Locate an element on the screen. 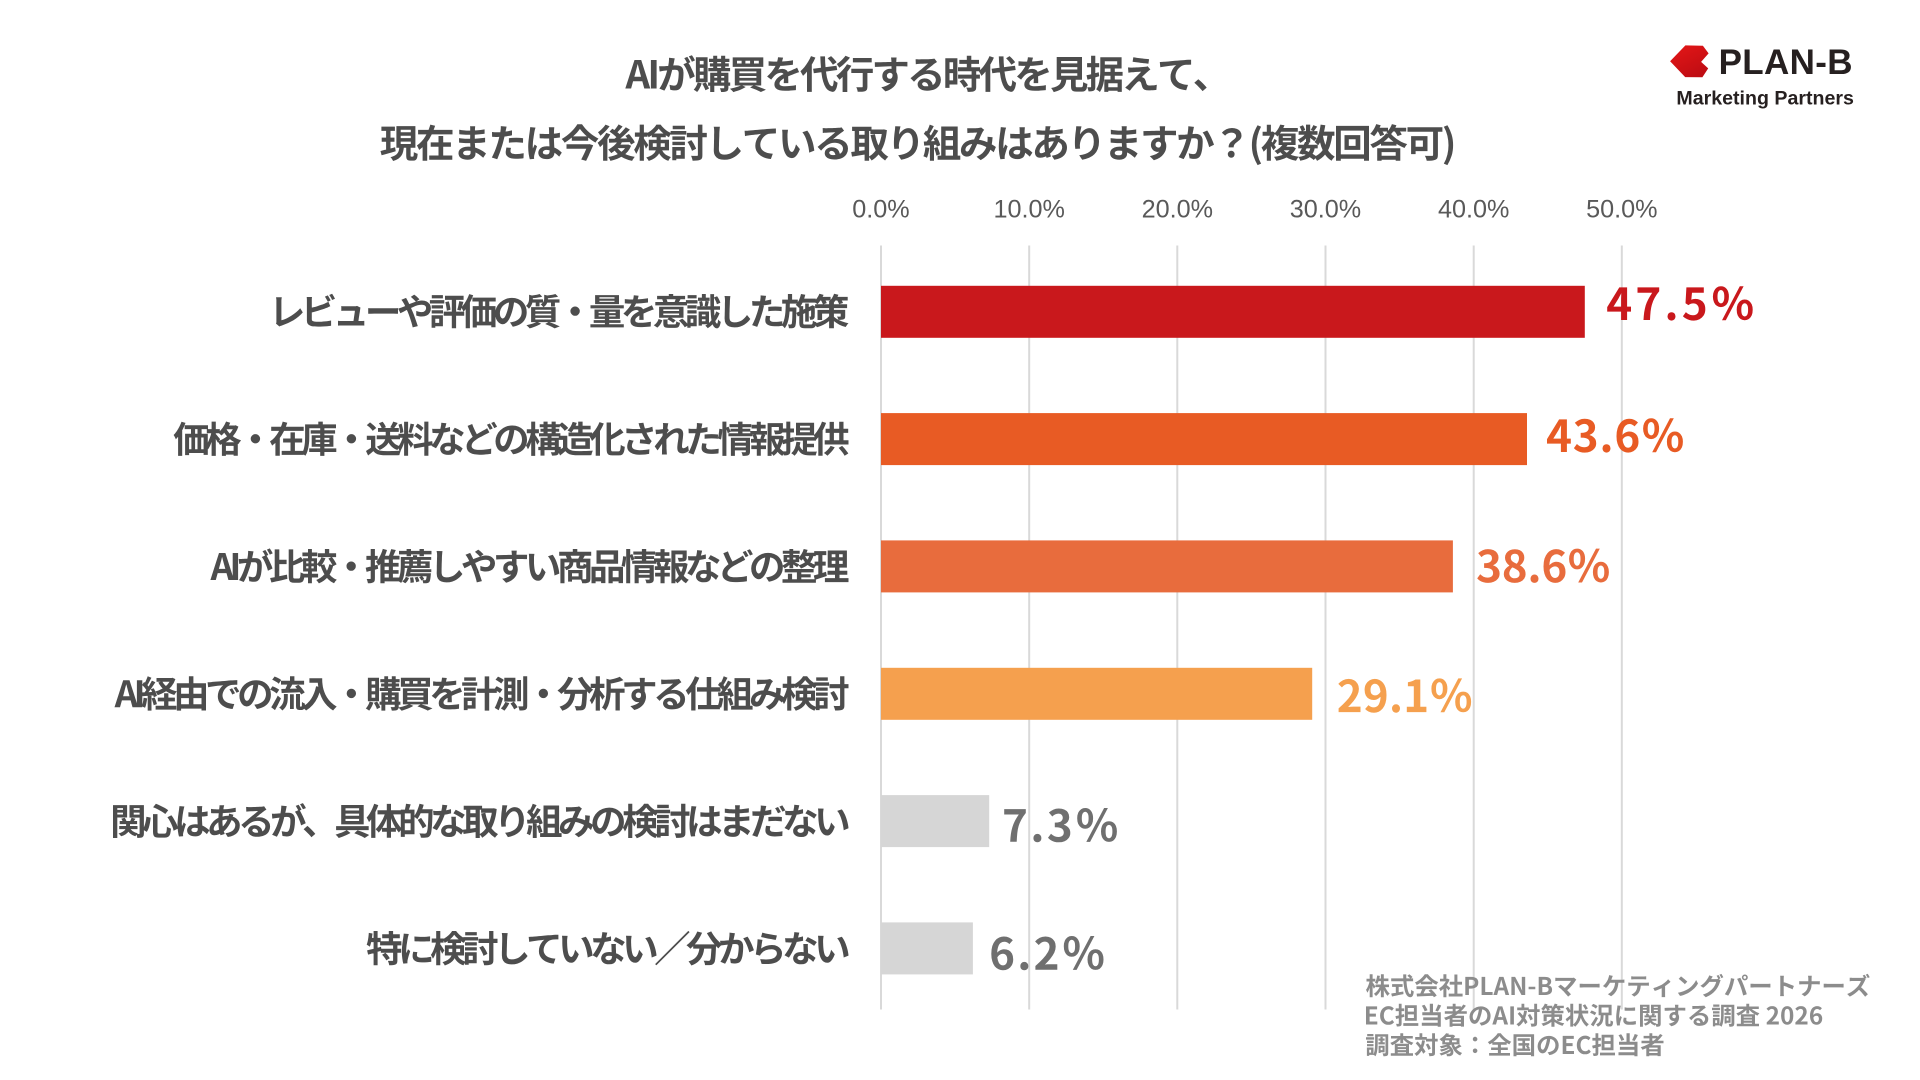  svg-text: 30.0% is located at coordinates (1325, 209).